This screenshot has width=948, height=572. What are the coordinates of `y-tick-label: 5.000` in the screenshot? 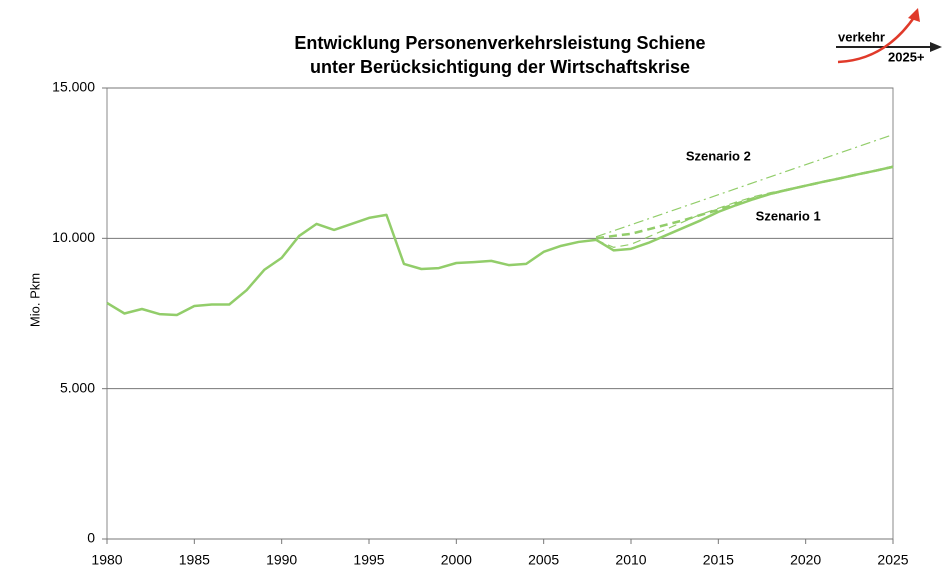 It's located at (77, 387).